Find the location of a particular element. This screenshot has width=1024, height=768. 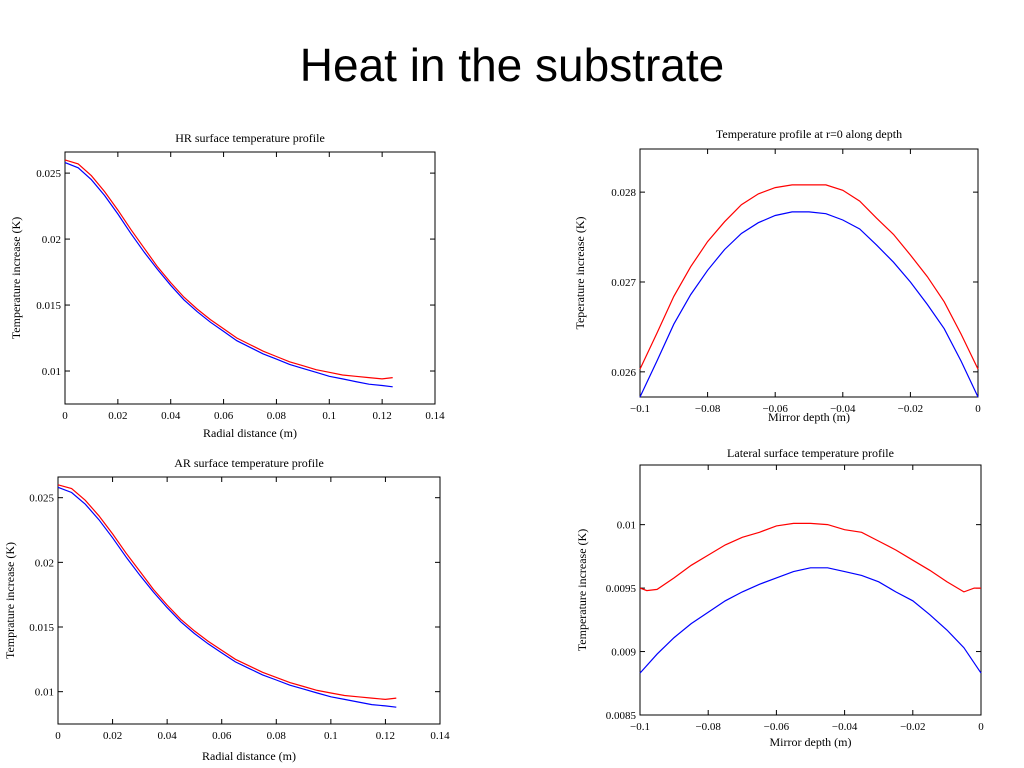

slide-title: Heat in the substrate is located at coordinates (512, 65).